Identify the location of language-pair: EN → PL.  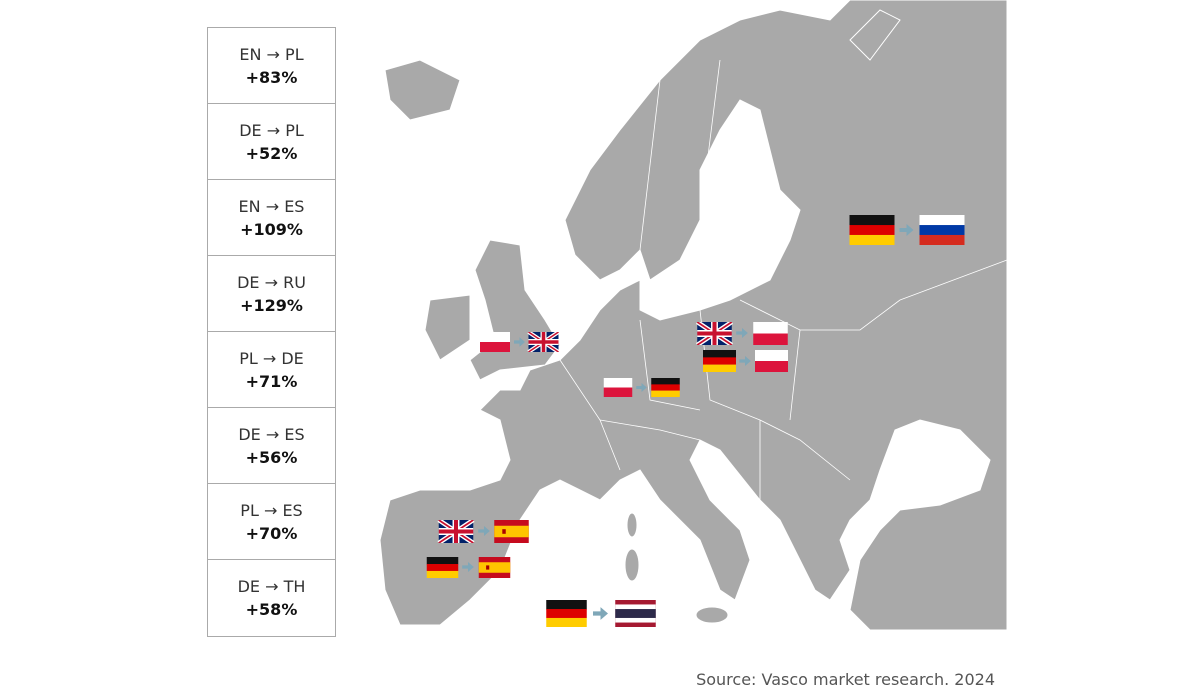
(271, 54).